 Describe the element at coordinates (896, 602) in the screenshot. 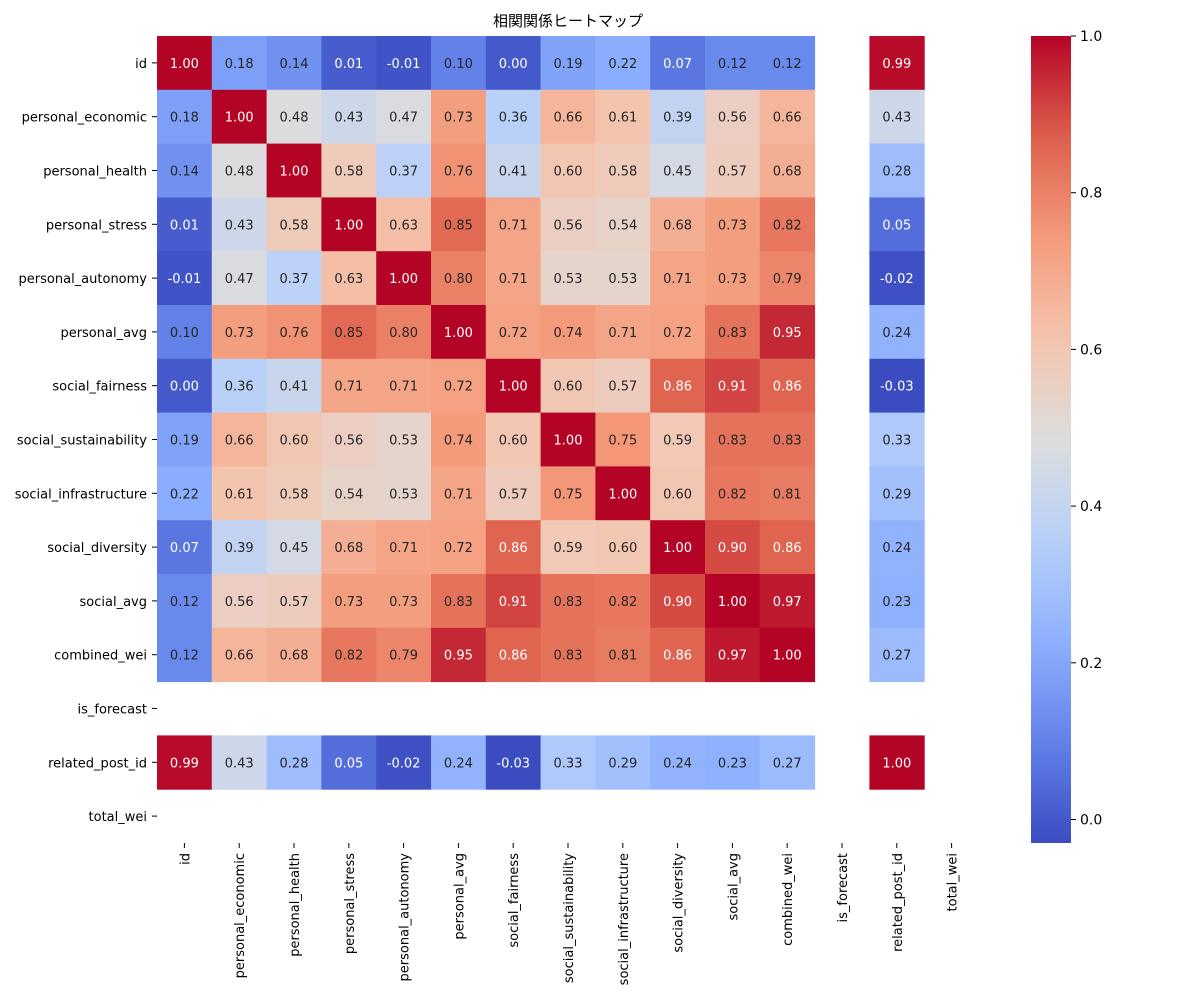

I see `cell-value-label: 0.23` at that location.